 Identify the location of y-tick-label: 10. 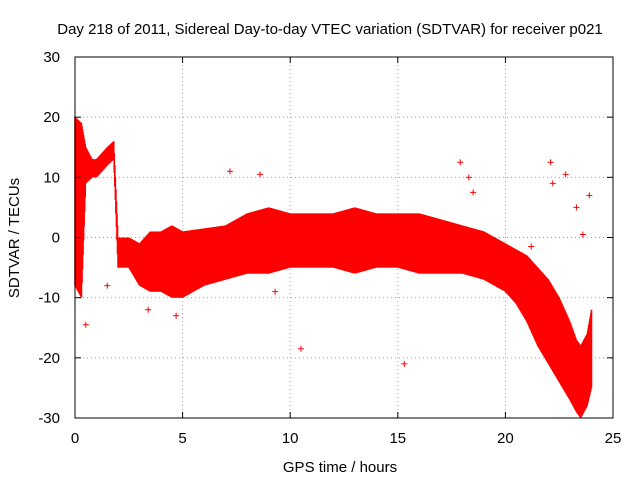
(51, 177).